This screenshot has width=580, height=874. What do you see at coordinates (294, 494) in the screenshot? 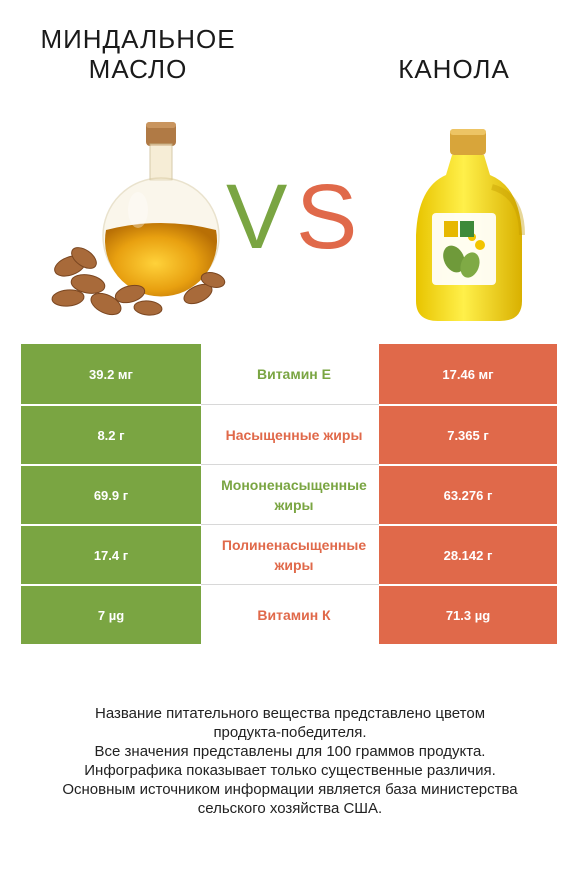
I see `nutrient-label: Мононенасыщенные жиры` at bounding box center [294, 494].